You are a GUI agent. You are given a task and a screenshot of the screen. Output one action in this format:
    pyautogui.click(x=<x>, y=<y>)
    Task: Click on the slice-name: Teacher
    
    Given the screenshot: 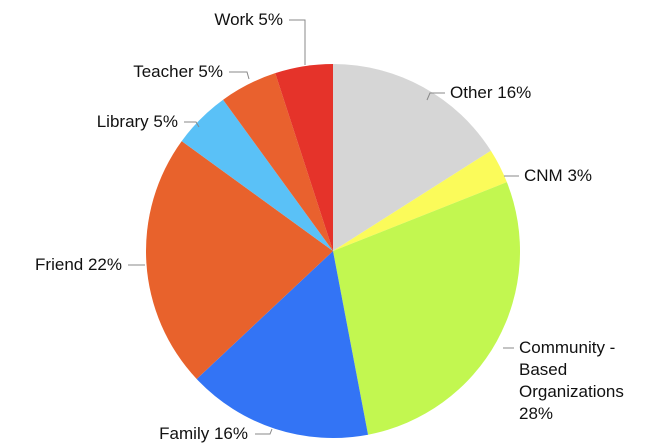 What is the action you would take?
    pyautogui.click(x=163, y=71)
    